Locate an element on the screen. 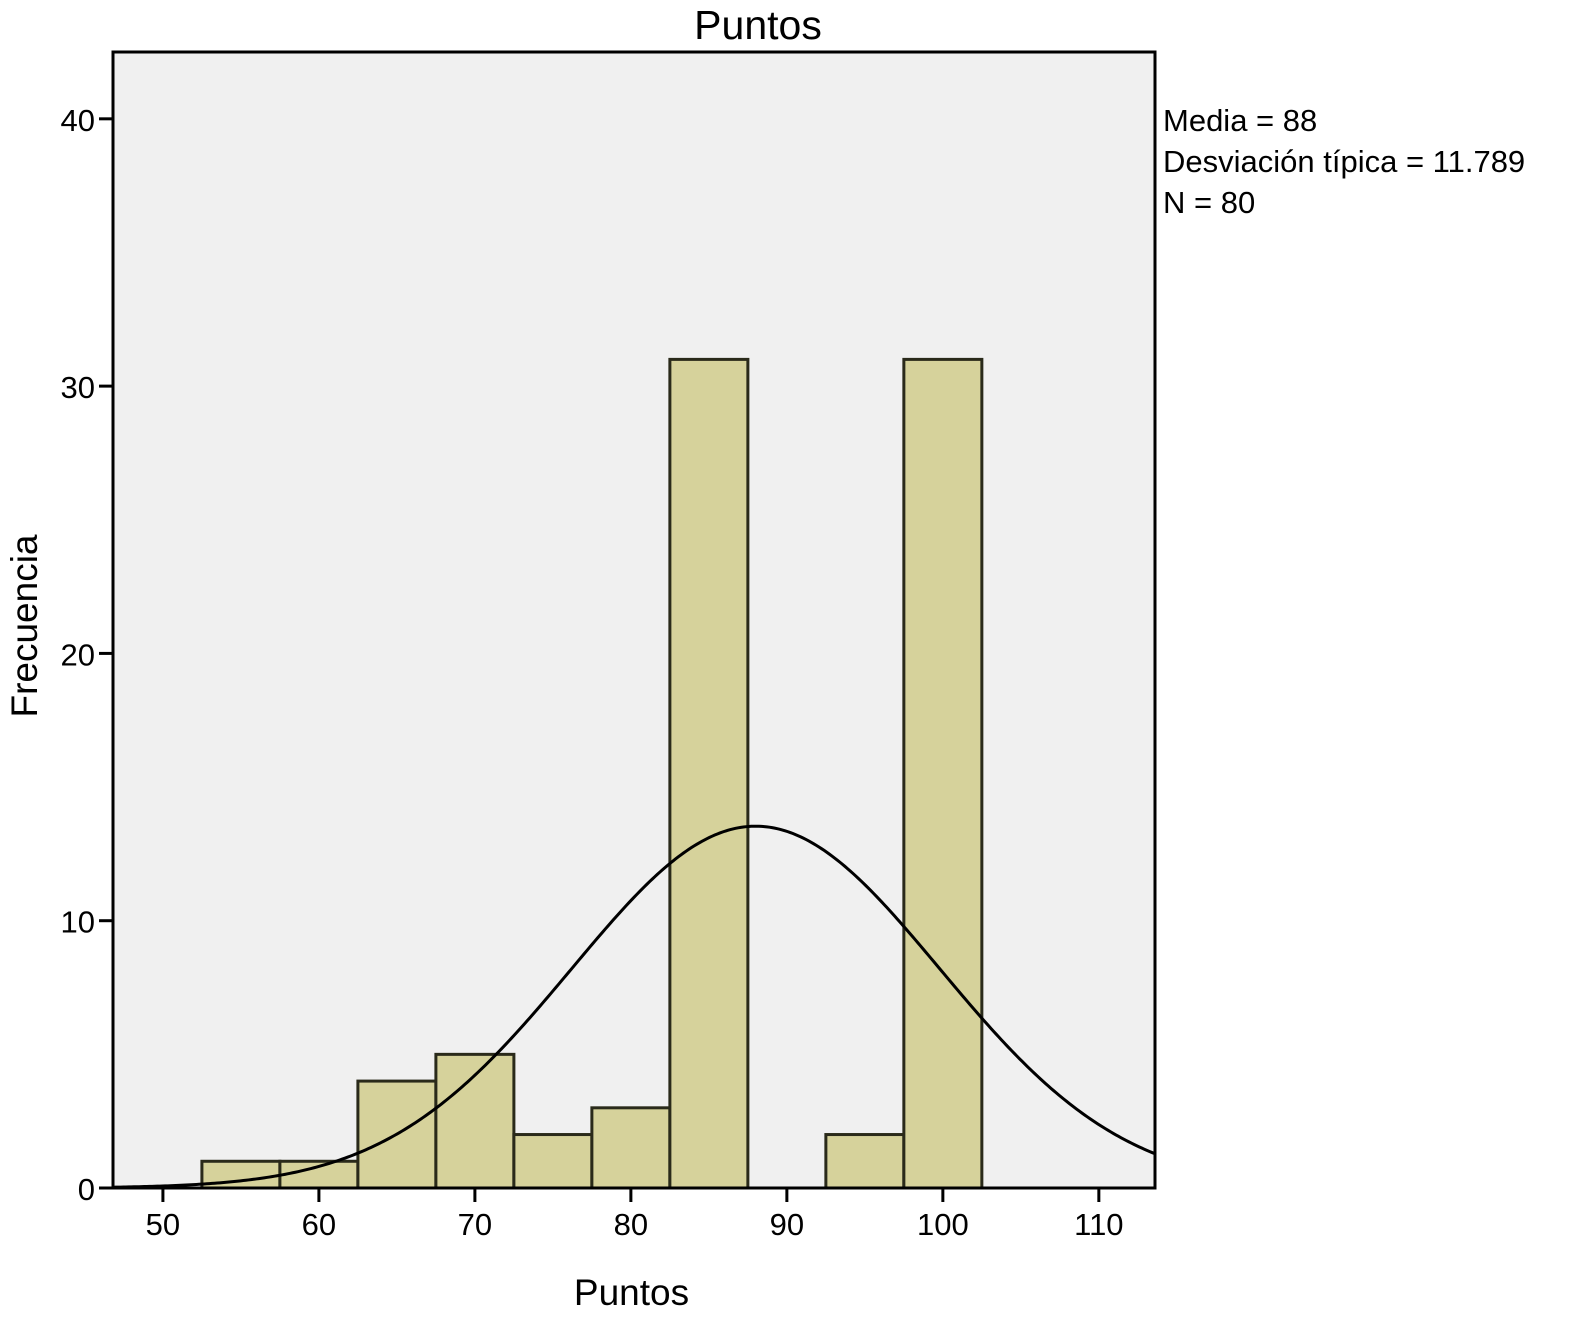 The width and height of the screenshot is (1579, 1328). x-axis: 50 60 70 80 90 100 110 is located at coordinates (635, 1215).